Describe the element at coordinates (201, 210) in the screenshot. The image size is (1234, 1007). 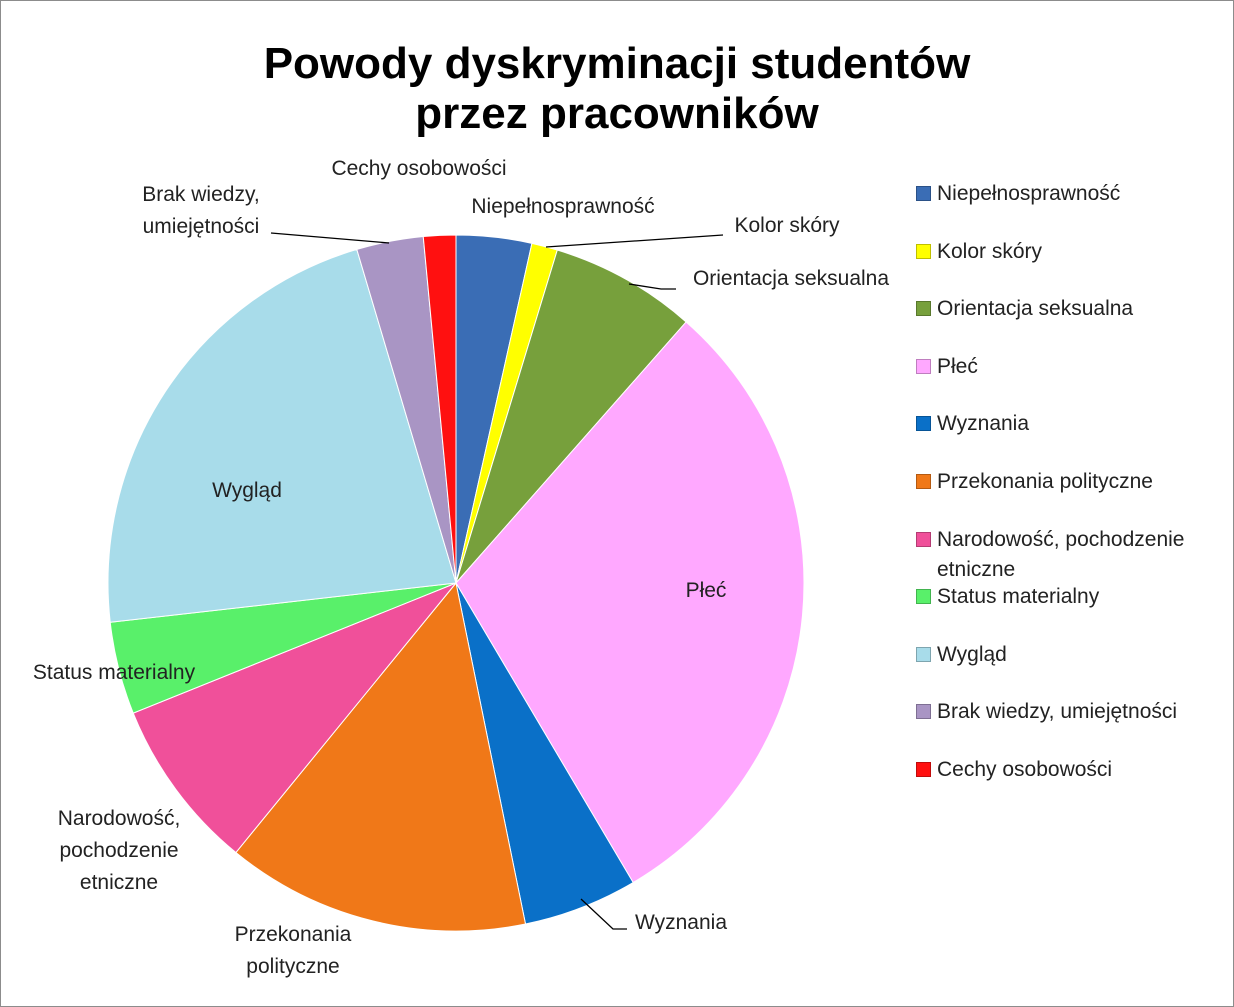
I see `slice-label: Brak wiedzy, umiejętności` at that location.